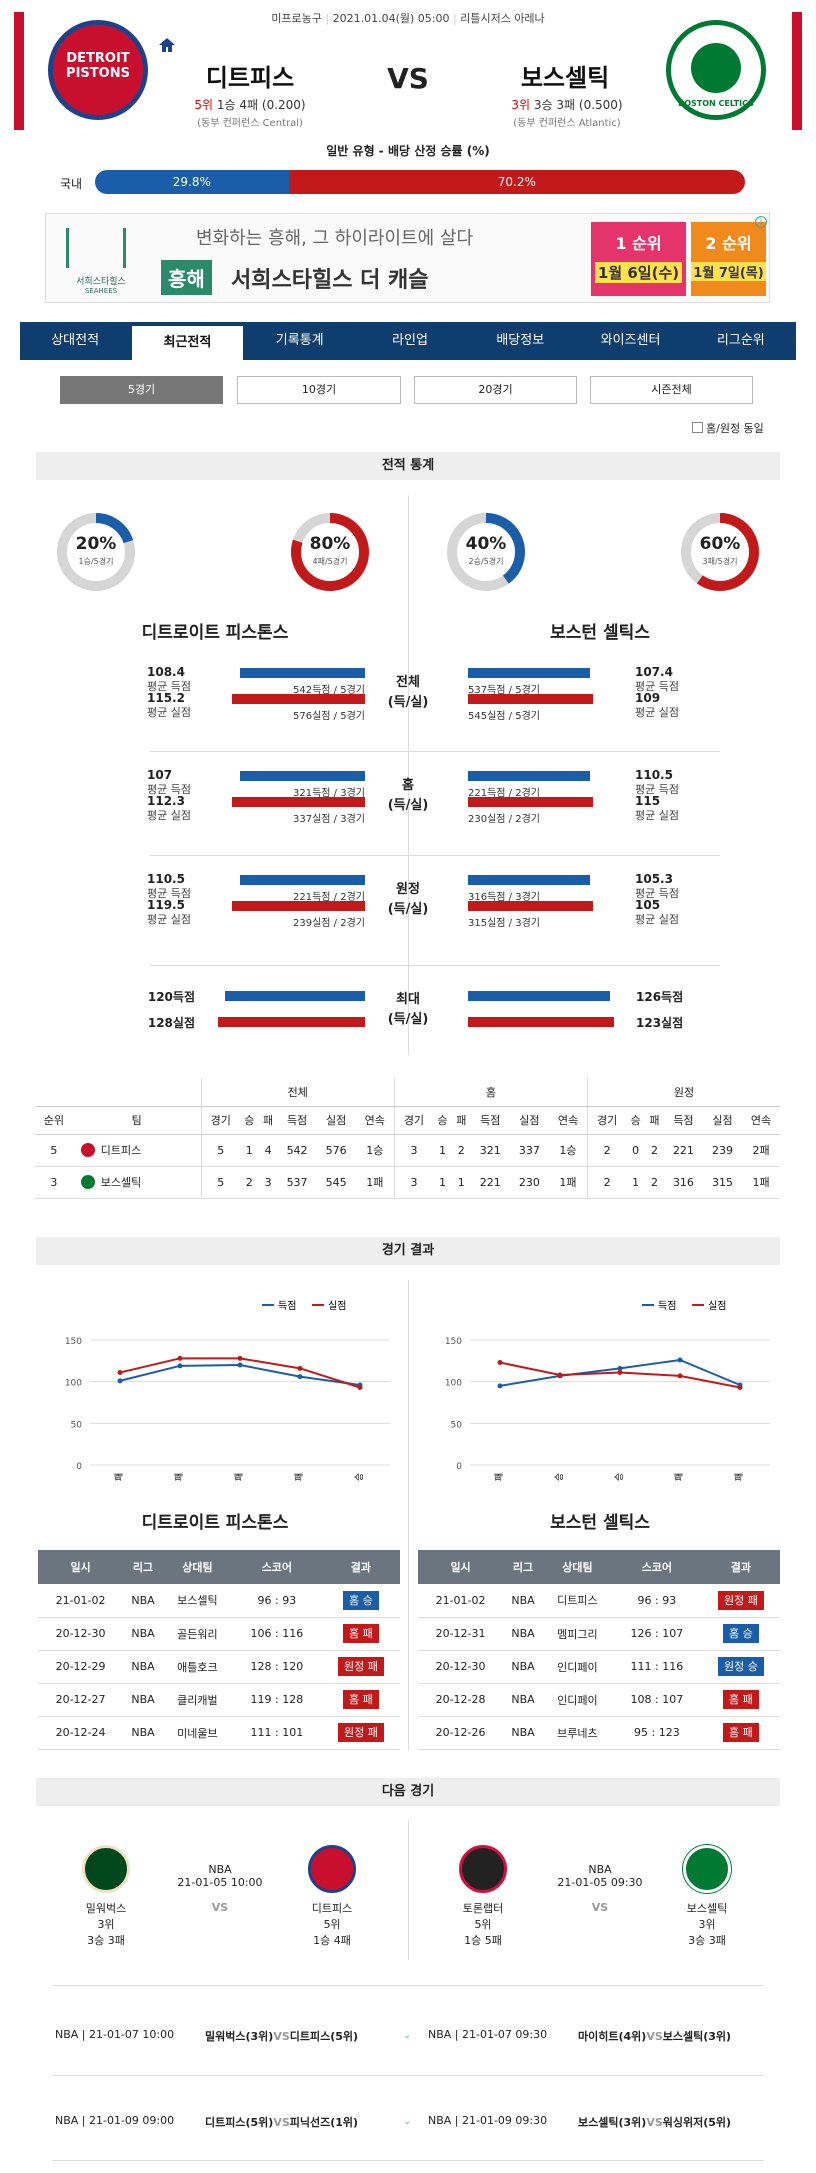  Describe the element at coordinates (707, 1924) in the screenshot. I see `next-g2-team2: 보스셀틱 3위 3승 3패` at that location.